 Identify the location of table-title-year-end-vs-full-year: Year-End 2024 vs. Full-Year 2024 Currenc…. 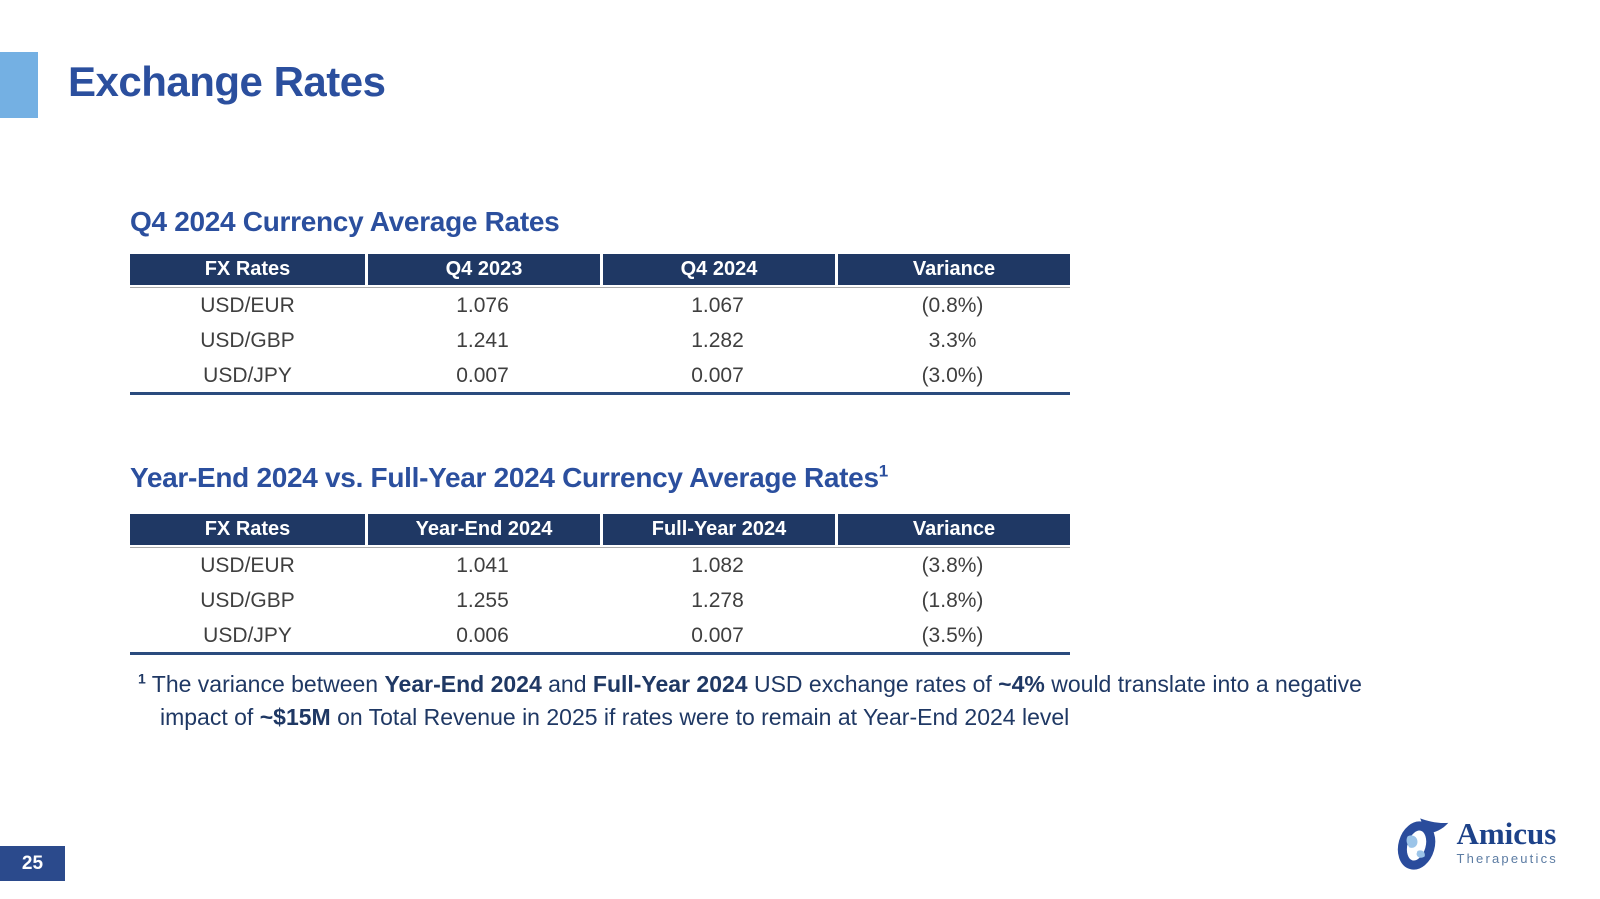
(509, 478).